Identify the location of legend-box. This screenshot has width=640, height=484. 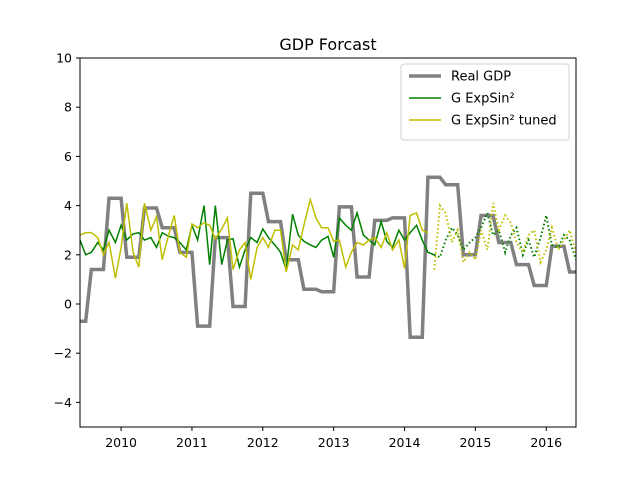
(485, 102).